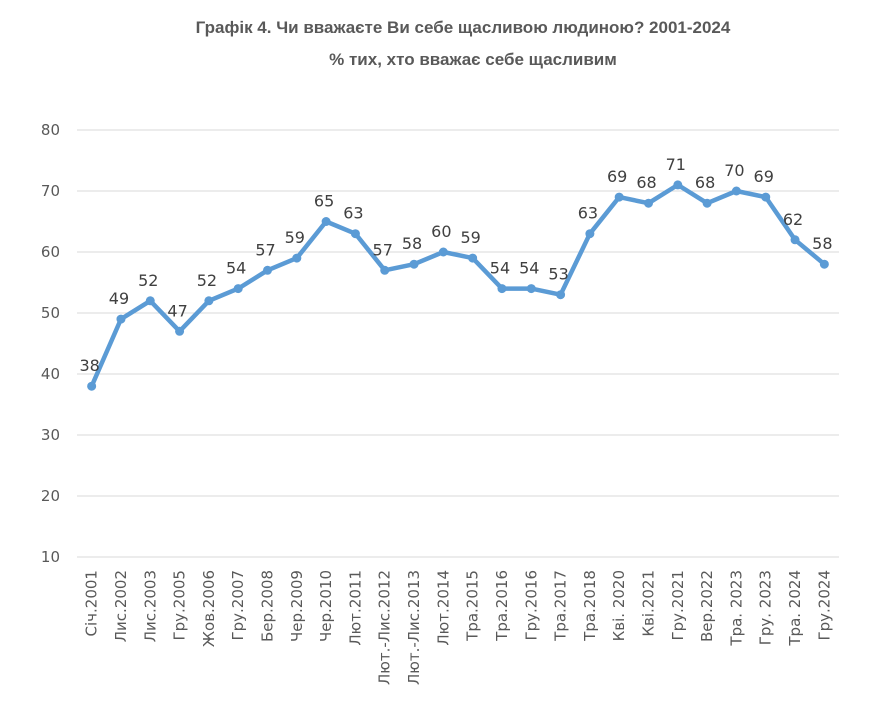 The image size is (870, 717). What do you see at coordinates (649, 603) in the screenshot?
I see `x-tick-label: Кві.2021` at bounding box center [649, 603].